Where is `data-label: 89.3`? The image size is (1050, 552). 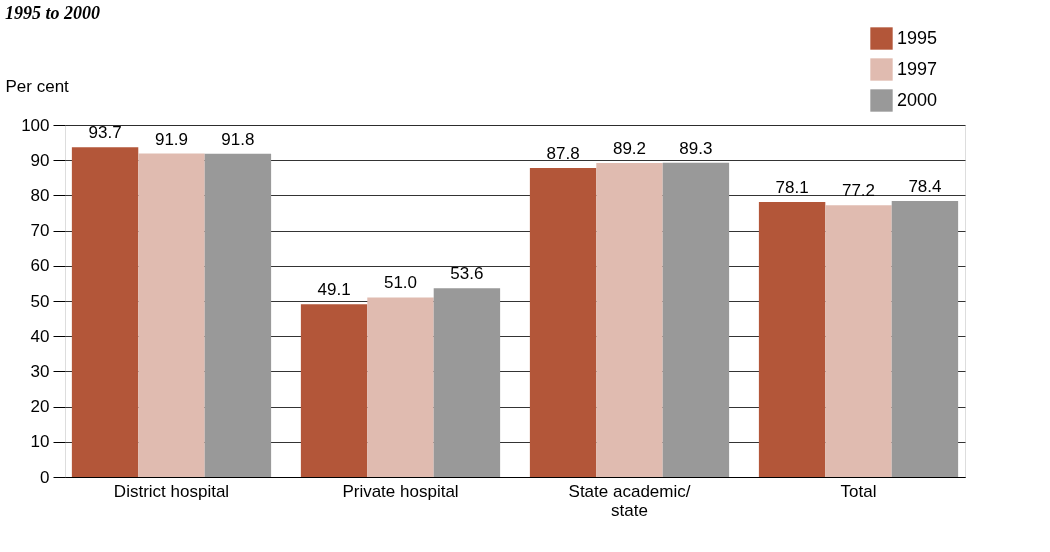 data-label: 89.3 is located at coordinates (696, 148).